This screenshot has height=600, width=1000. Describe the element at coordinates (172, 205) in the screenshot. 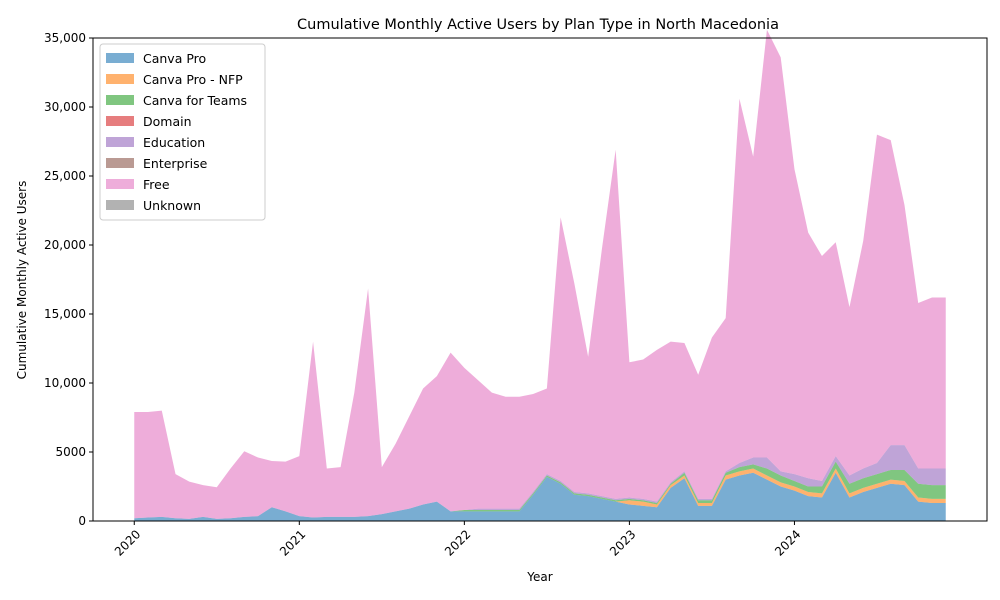

I see `legend-label: Unknown` at that location.